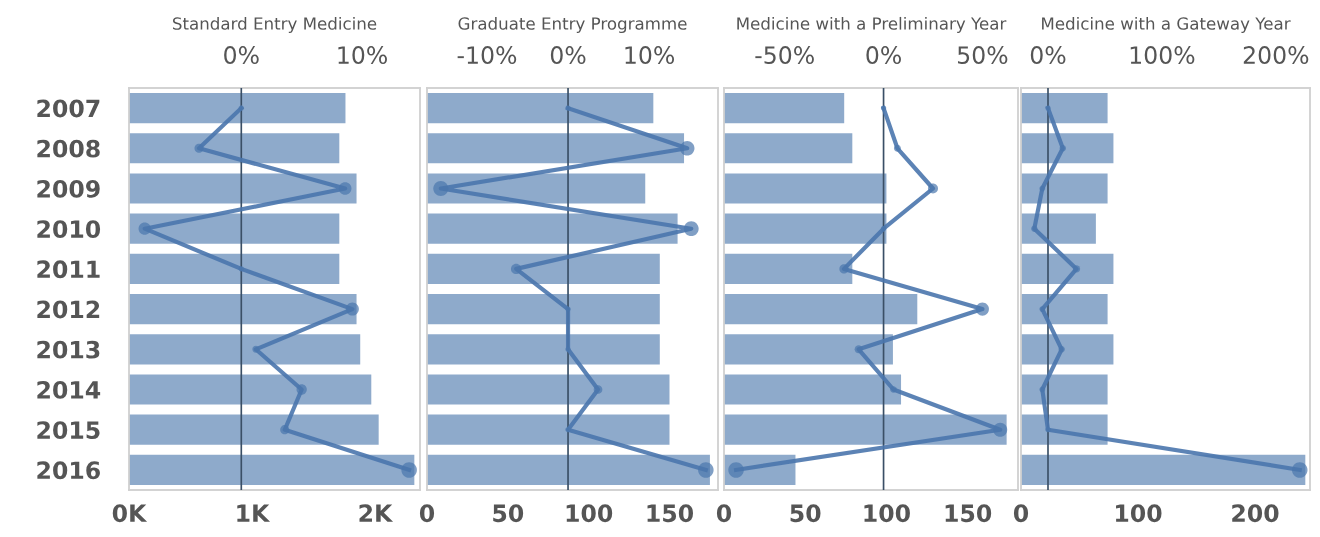  Describe the element at coordinates (68, 430) in the screenshot. I see `y-tick-label: 2015` at that location.